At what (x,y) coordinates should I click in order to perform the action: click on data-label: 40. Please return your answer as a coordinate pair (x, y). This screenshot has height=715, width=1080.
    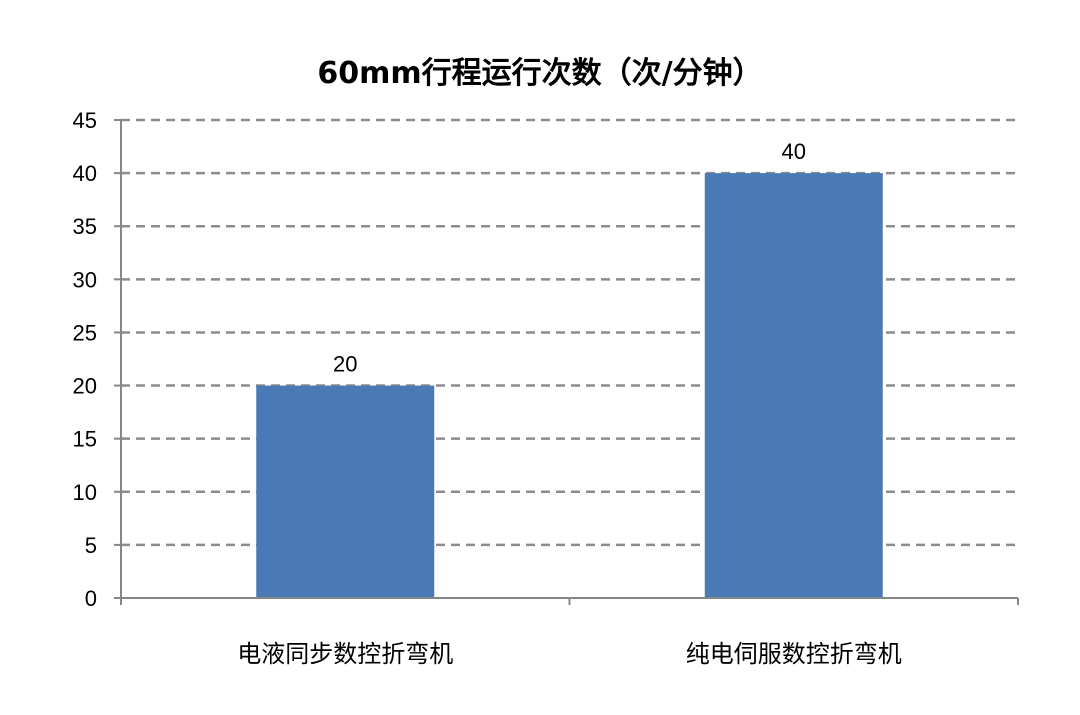
    Looking at the image, I should click on (794, 151).